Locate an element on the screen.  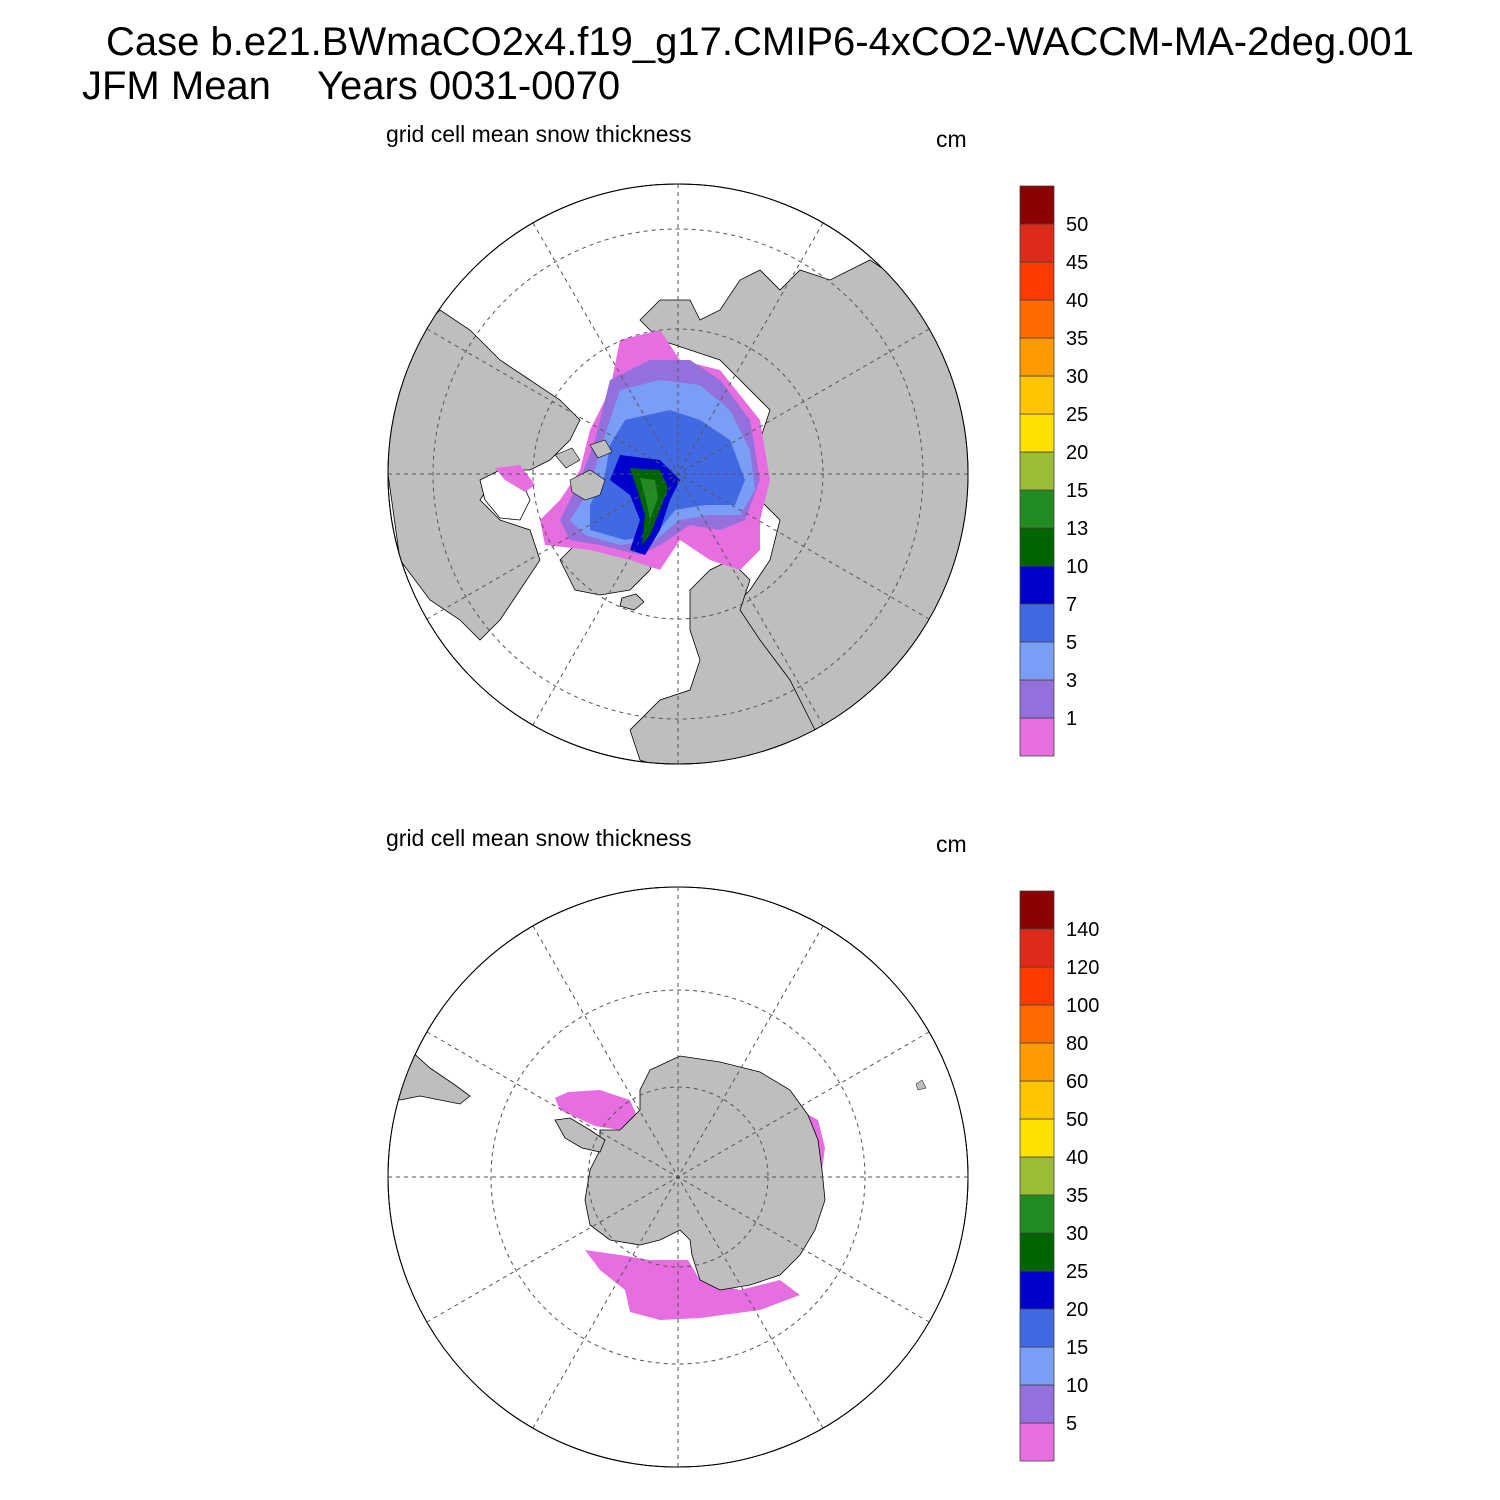
south-colorbar-label-4: 25 is located at coordinates (1077, 1272).